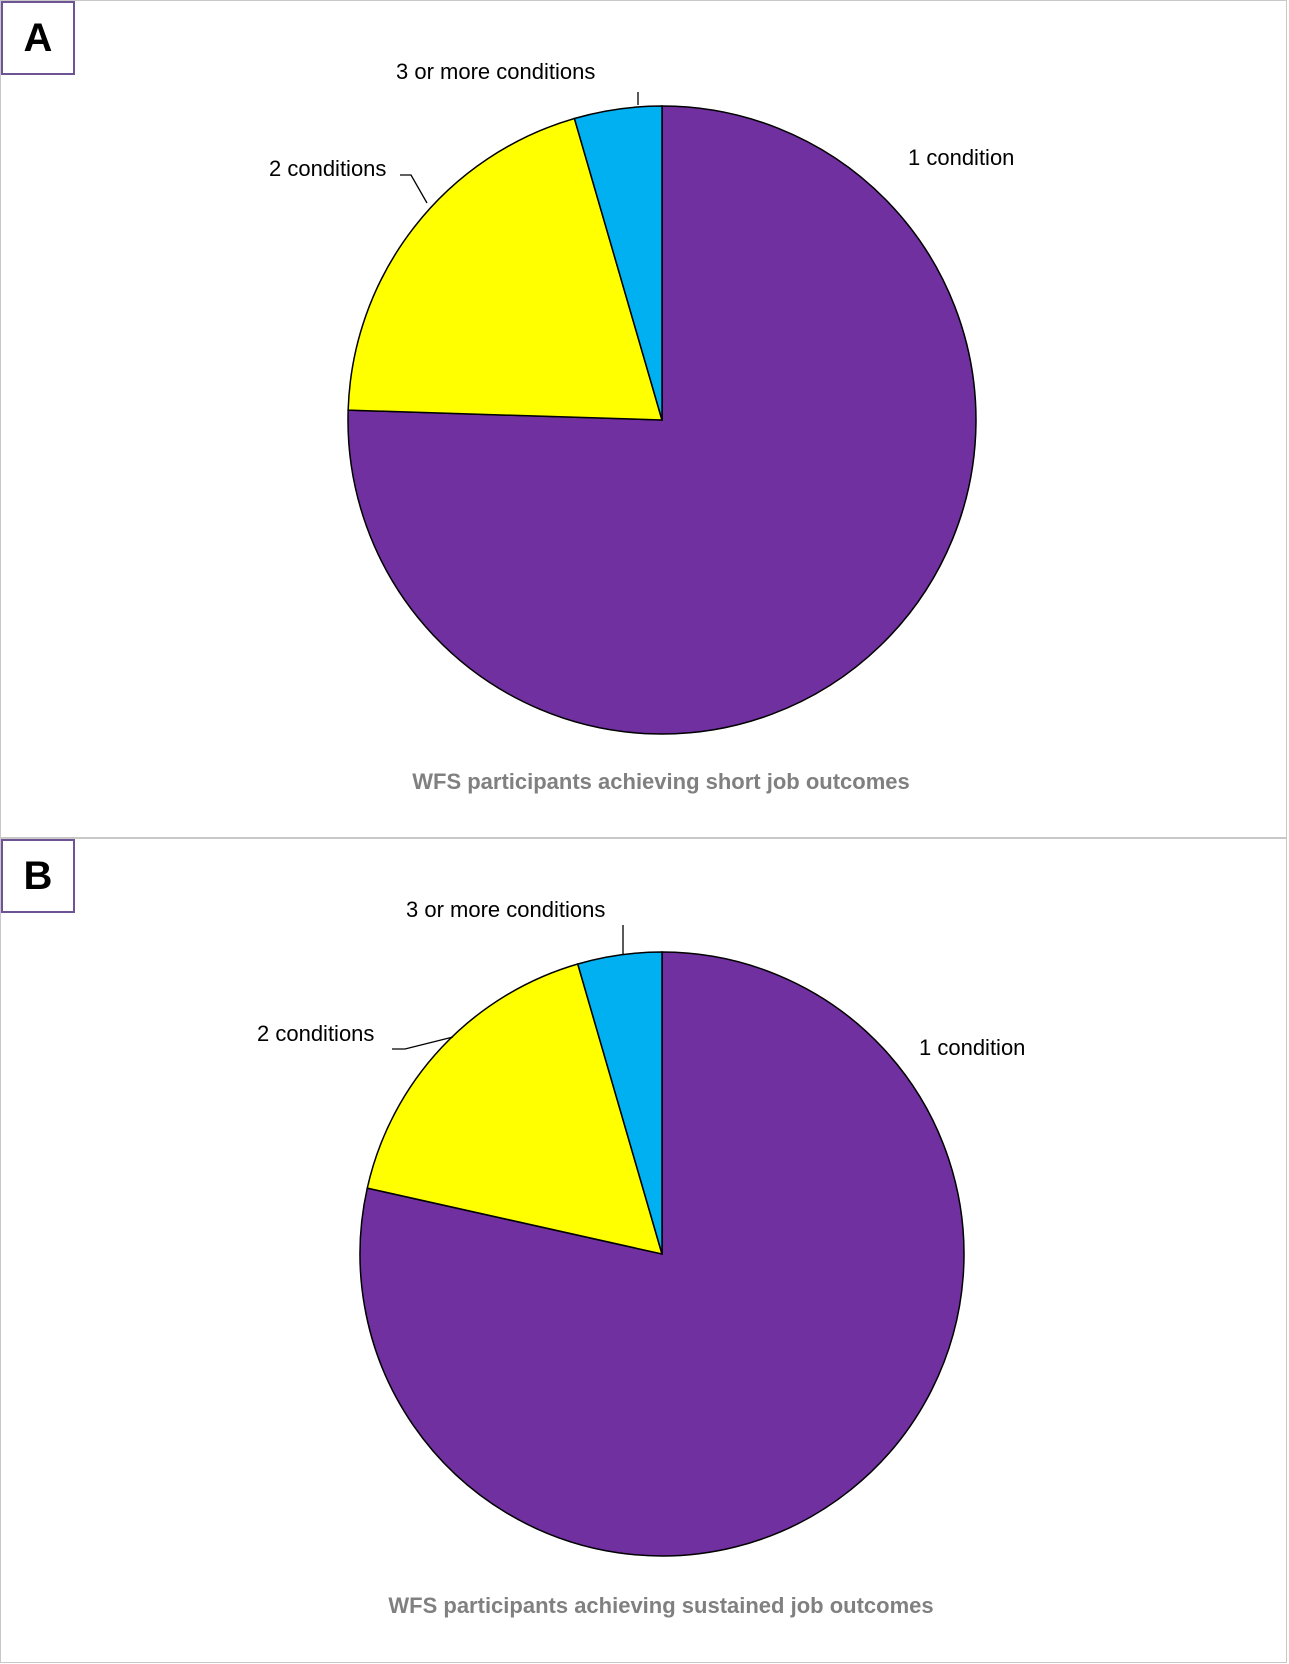 The height and width of the screenshot is (1664, 1289). Describe the element at coordinates (38, 876) in the screenshot. I see `panel-letter-b: B` at that location.